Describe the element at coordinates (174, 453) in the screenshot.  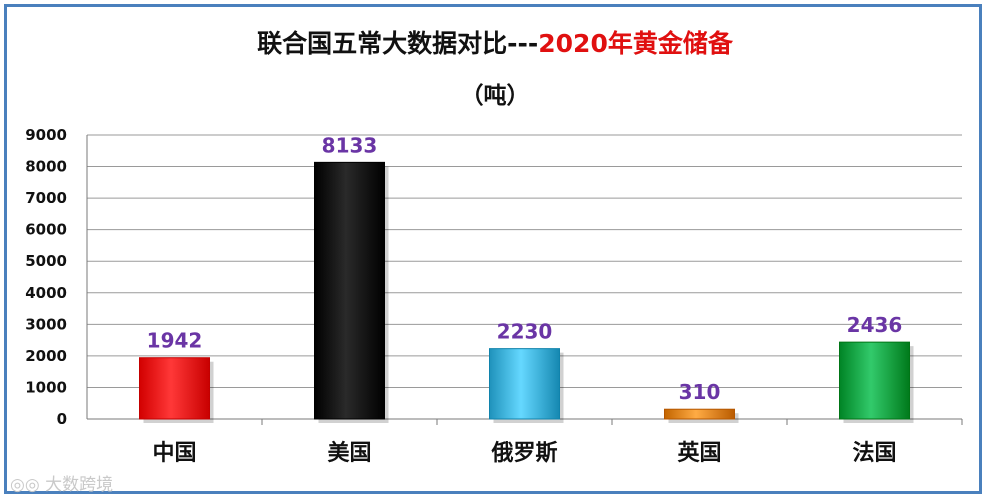
I see `x-tick-label: 中国` at that location.